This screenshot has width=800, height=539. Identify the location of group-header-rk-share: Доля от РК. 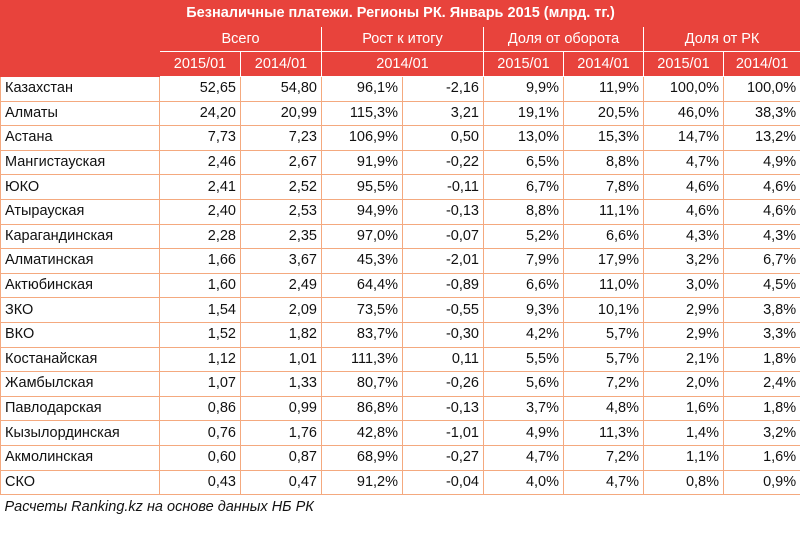
(721, 39).